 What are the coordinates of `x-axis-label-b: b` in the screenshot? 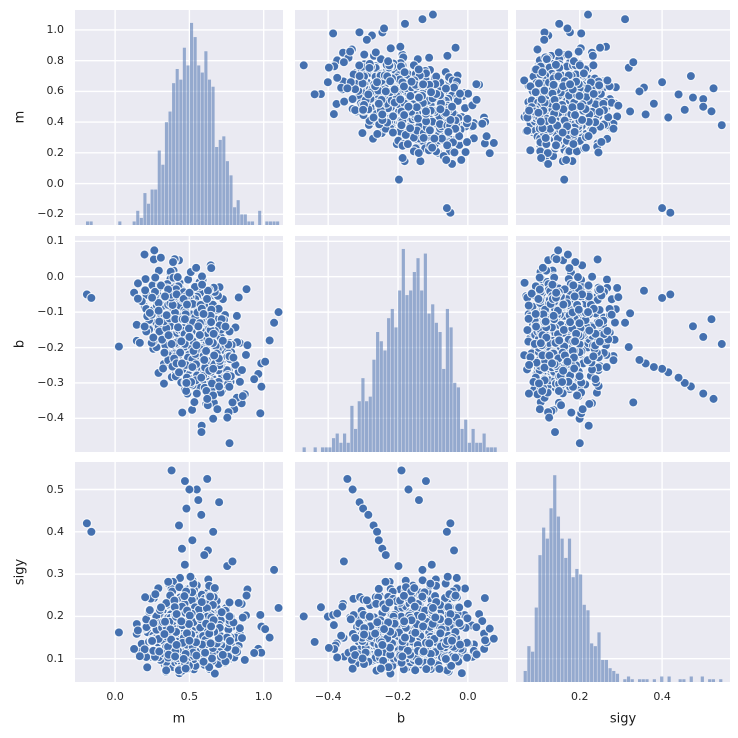 It's located at (401, 719).